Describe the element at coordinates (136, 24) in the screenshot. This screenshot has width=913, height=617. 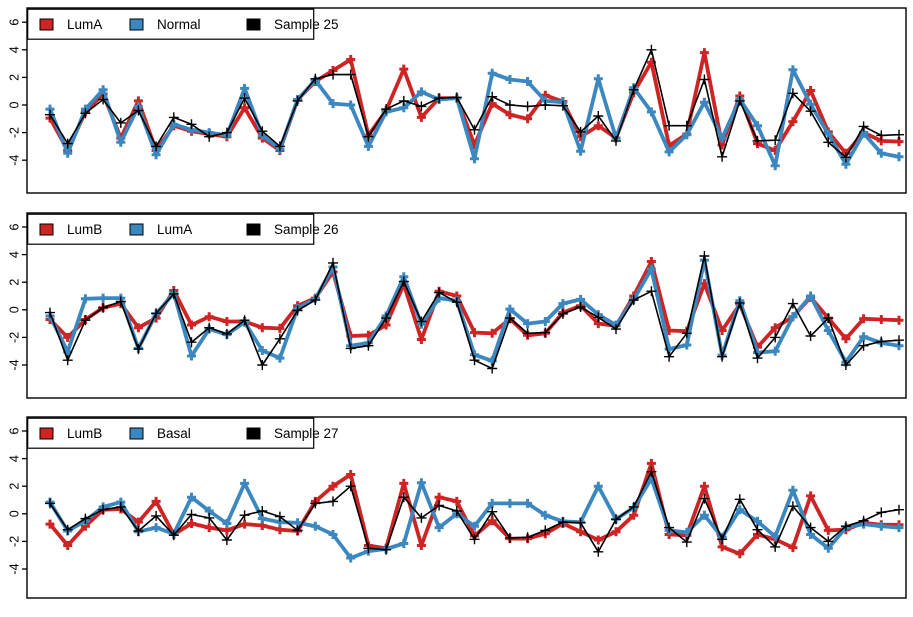
I see `legend-swatch-normal` at that location.